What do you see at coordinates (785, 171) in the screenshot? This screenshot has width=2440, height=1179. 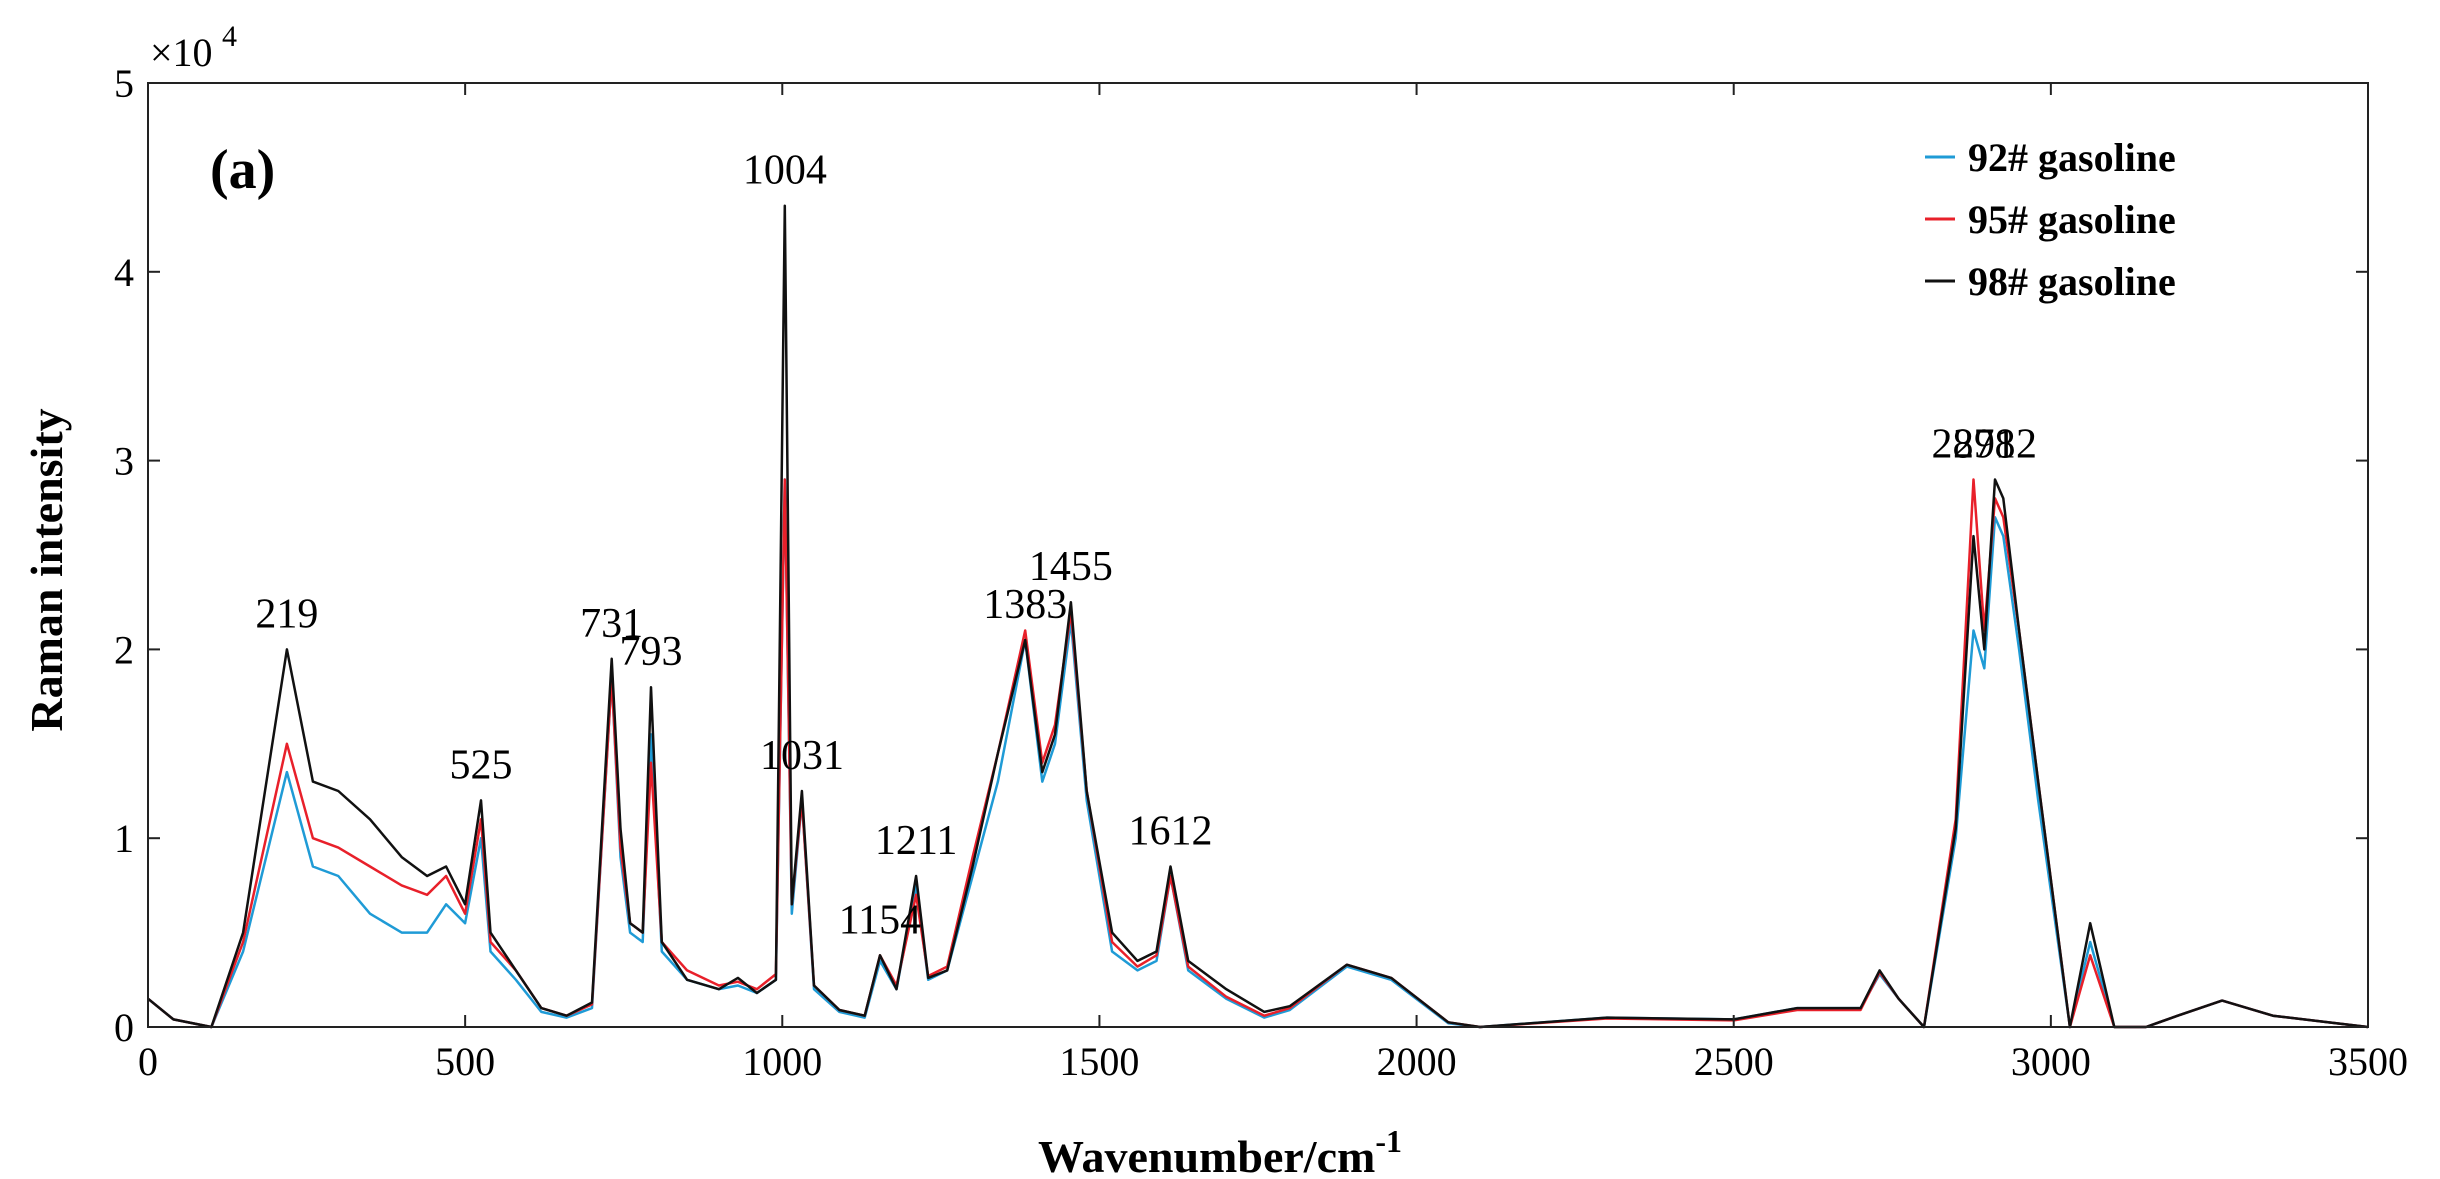 I see `peak-label-1004: 1004` at bounding box center [785, 171].